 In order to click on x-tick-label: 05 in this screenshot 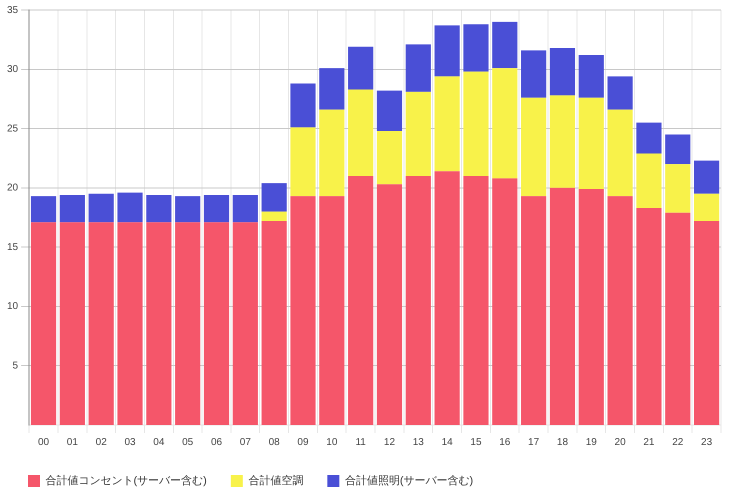, I will do `click(188, 442)`.